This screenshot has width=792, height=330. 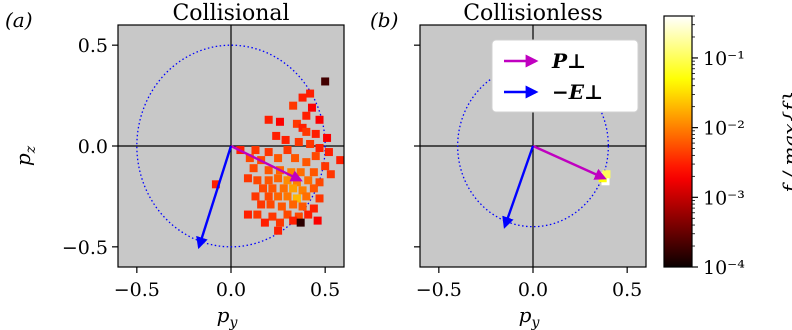 What do you see at coordinates (724, 268) in the screenshot?
I see `colorbar-tick-label: 10⁻⁴` at bounding box center [724, 268].